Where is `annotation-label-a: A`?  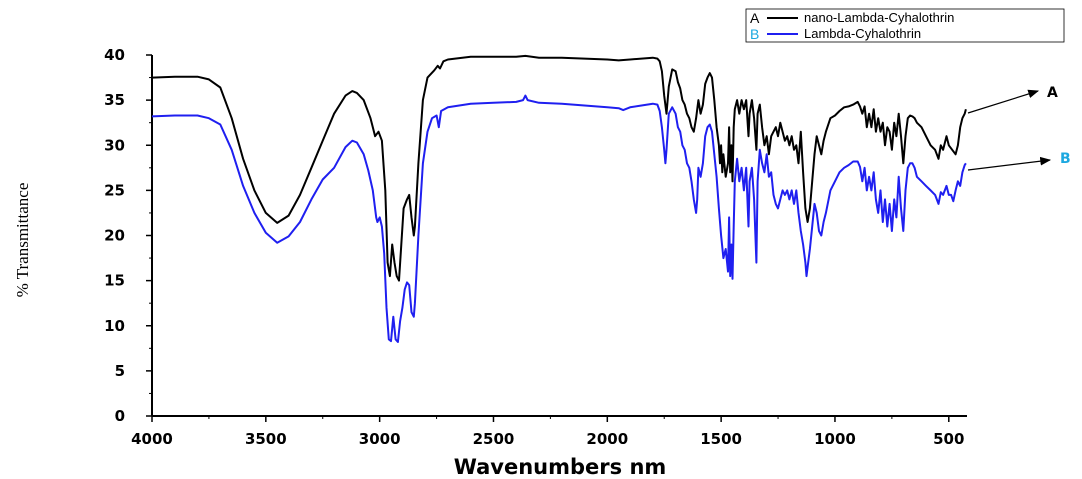 annotation-label-a: A is located at coordinates (1052, 93).